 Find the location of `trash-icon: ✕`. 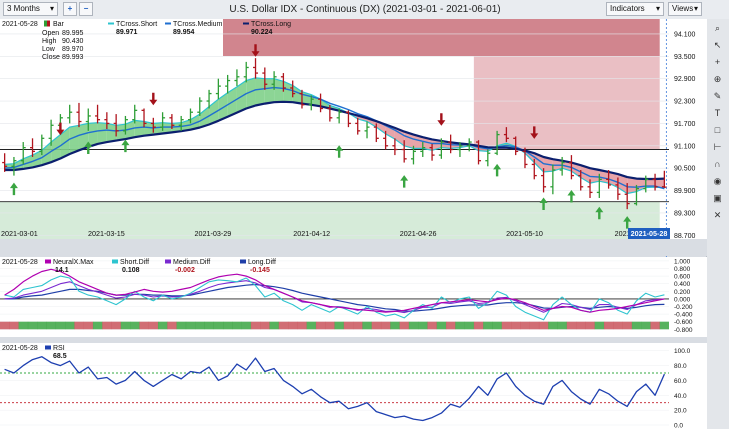

trash-icon: ✕ is located at coordinates (717, 215).